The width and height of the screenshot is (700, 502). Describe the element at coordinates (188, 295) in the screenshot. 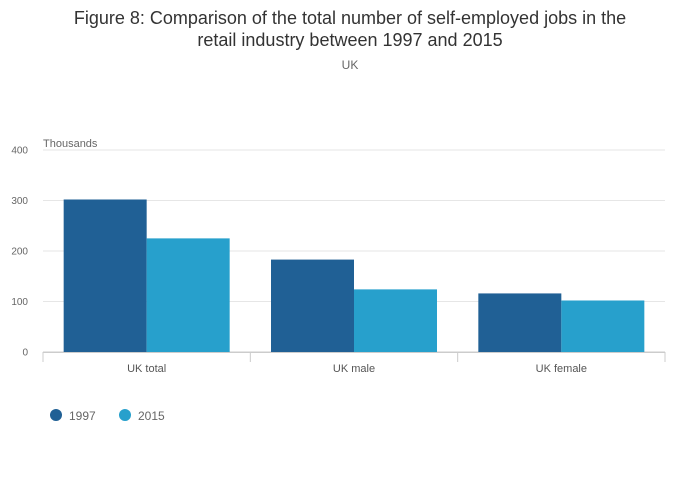

I see `bar-2015-uk-total` at that location.